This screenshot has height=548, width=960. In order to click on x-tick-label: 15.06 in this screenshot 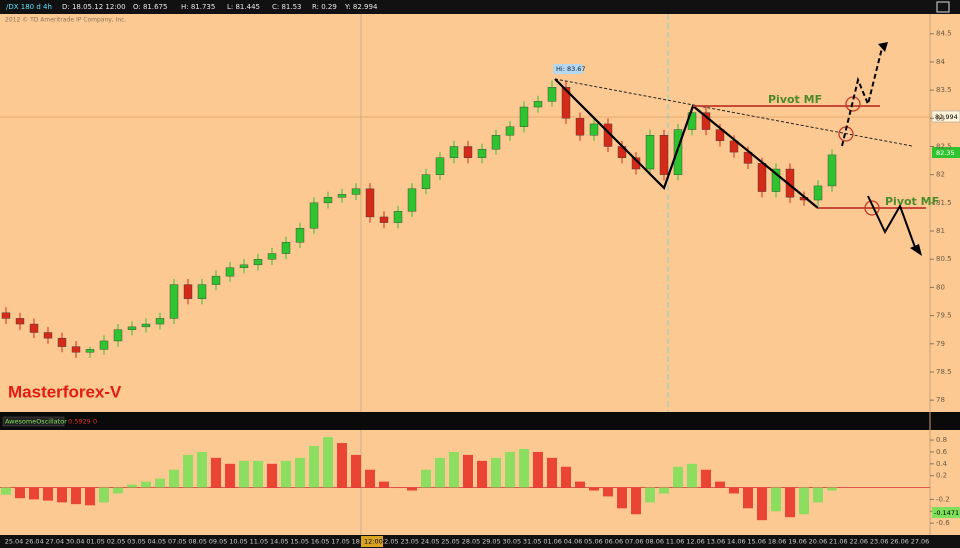, I will do `click(756, 542)`.